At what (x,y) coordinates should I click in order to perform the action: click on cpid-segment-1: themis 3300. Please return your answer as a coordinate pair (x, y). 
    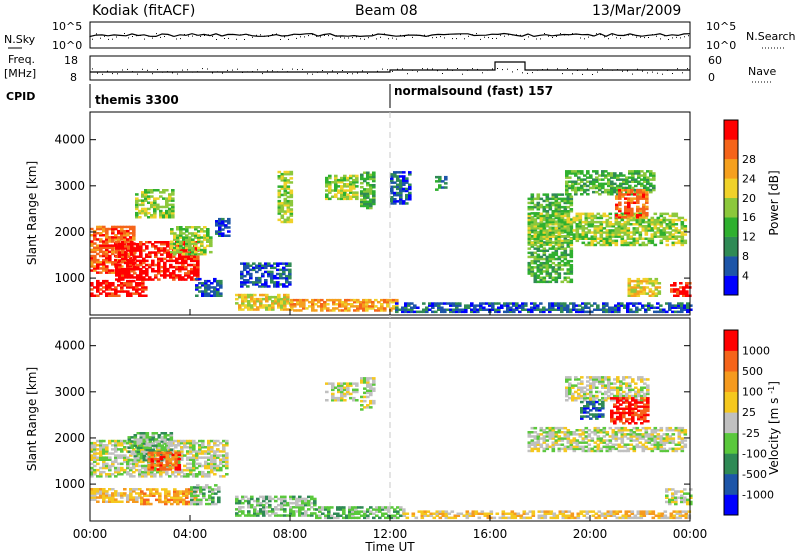
    Looking at the image, I should click on (137, 100).